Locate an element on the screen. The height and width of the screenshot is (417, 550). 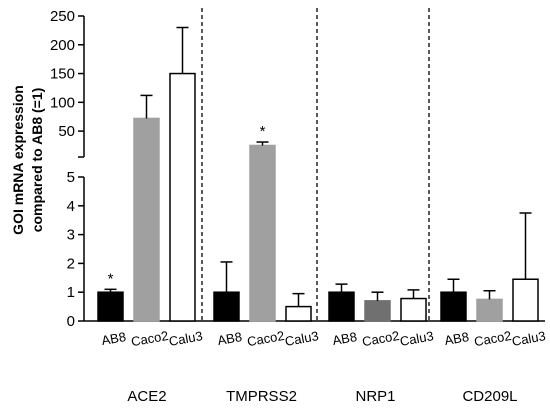
y-tick-label: 0 is located at coordinates (71, 321).